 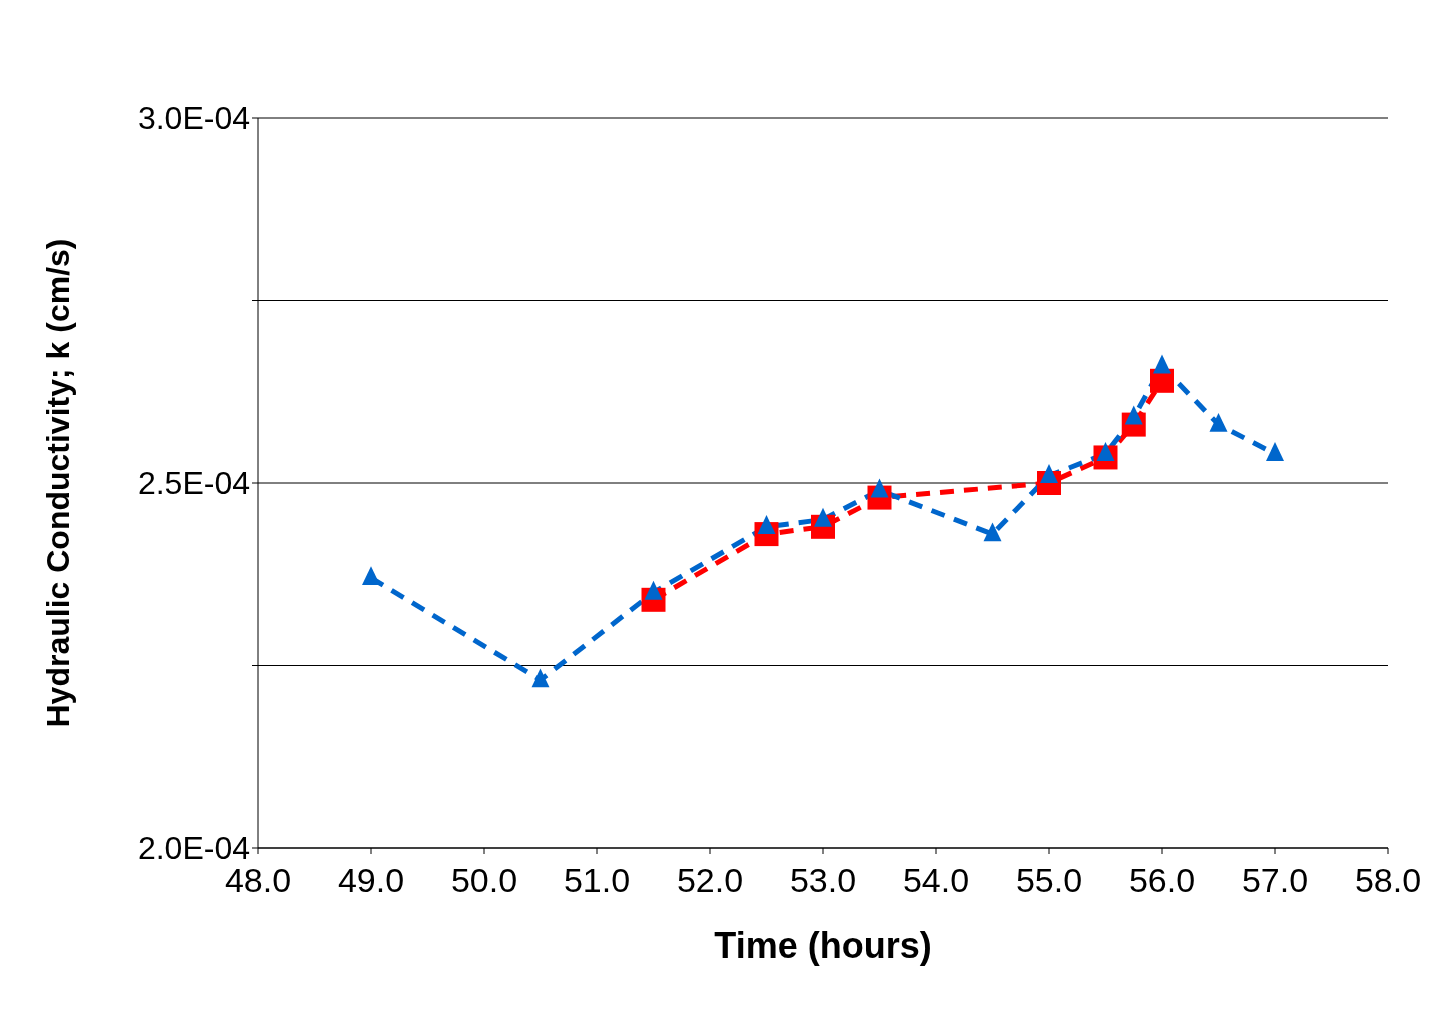 I want to click on x-tick-label: 52.0, so click(x=710, y=880).